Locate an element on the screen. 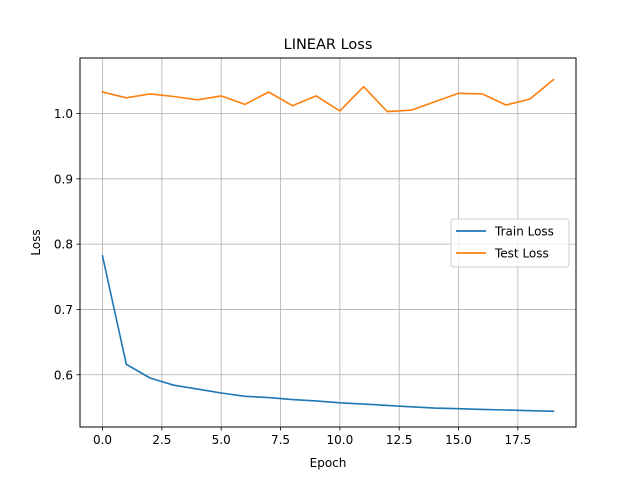  y-axis-label: Loss is located at coordinates (36, 242).